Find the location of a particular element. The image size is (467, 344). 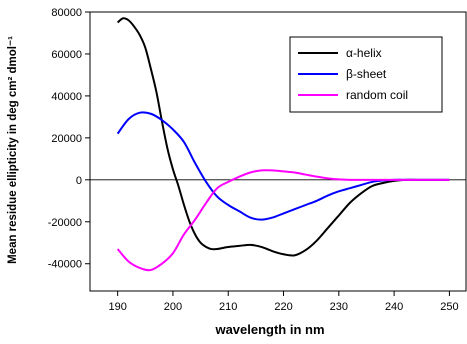

legend-label: α-helix is located at coordinates (364, 53).